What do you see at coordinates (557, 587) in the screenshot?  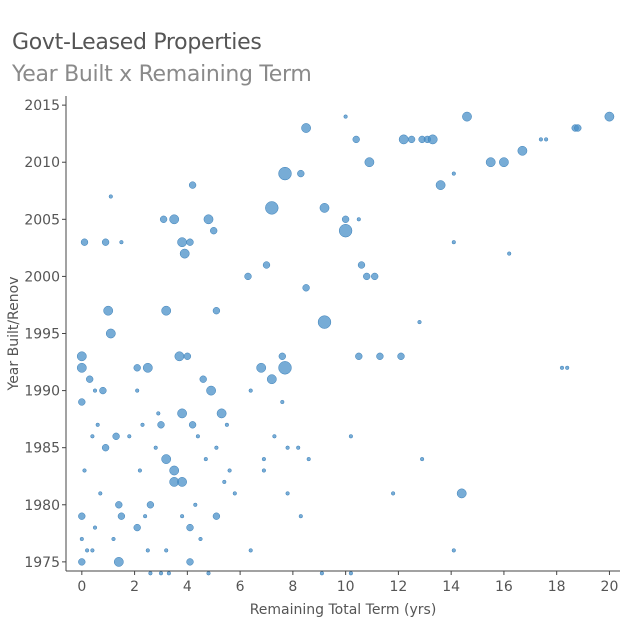 I see `x-tick-label: 18` at bounding box center [557, 587].